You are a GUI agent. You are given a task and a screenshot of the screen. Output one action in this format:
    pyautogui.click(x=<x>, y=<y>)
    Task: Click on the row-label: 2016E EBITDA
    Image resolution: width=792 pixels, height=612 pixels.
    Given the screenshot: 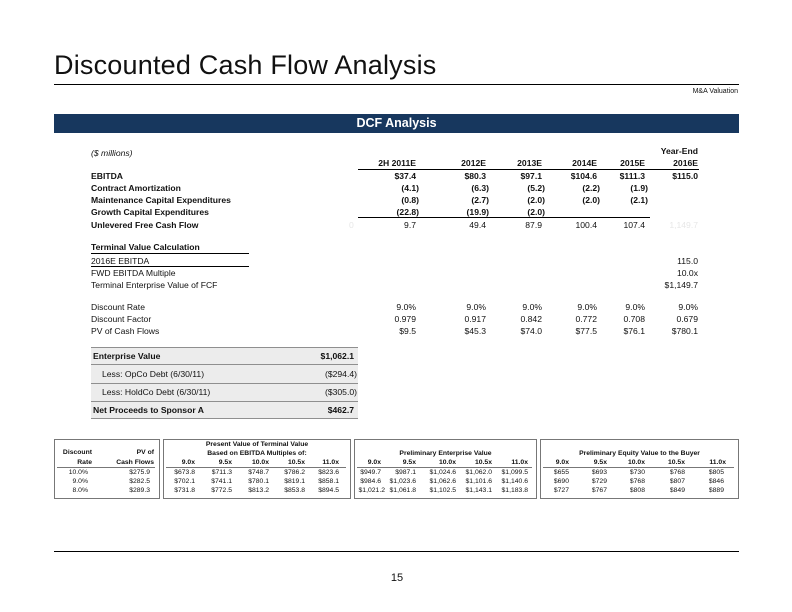 What is the action you would take?
    pyautogui.click(x=120, y=261)
    